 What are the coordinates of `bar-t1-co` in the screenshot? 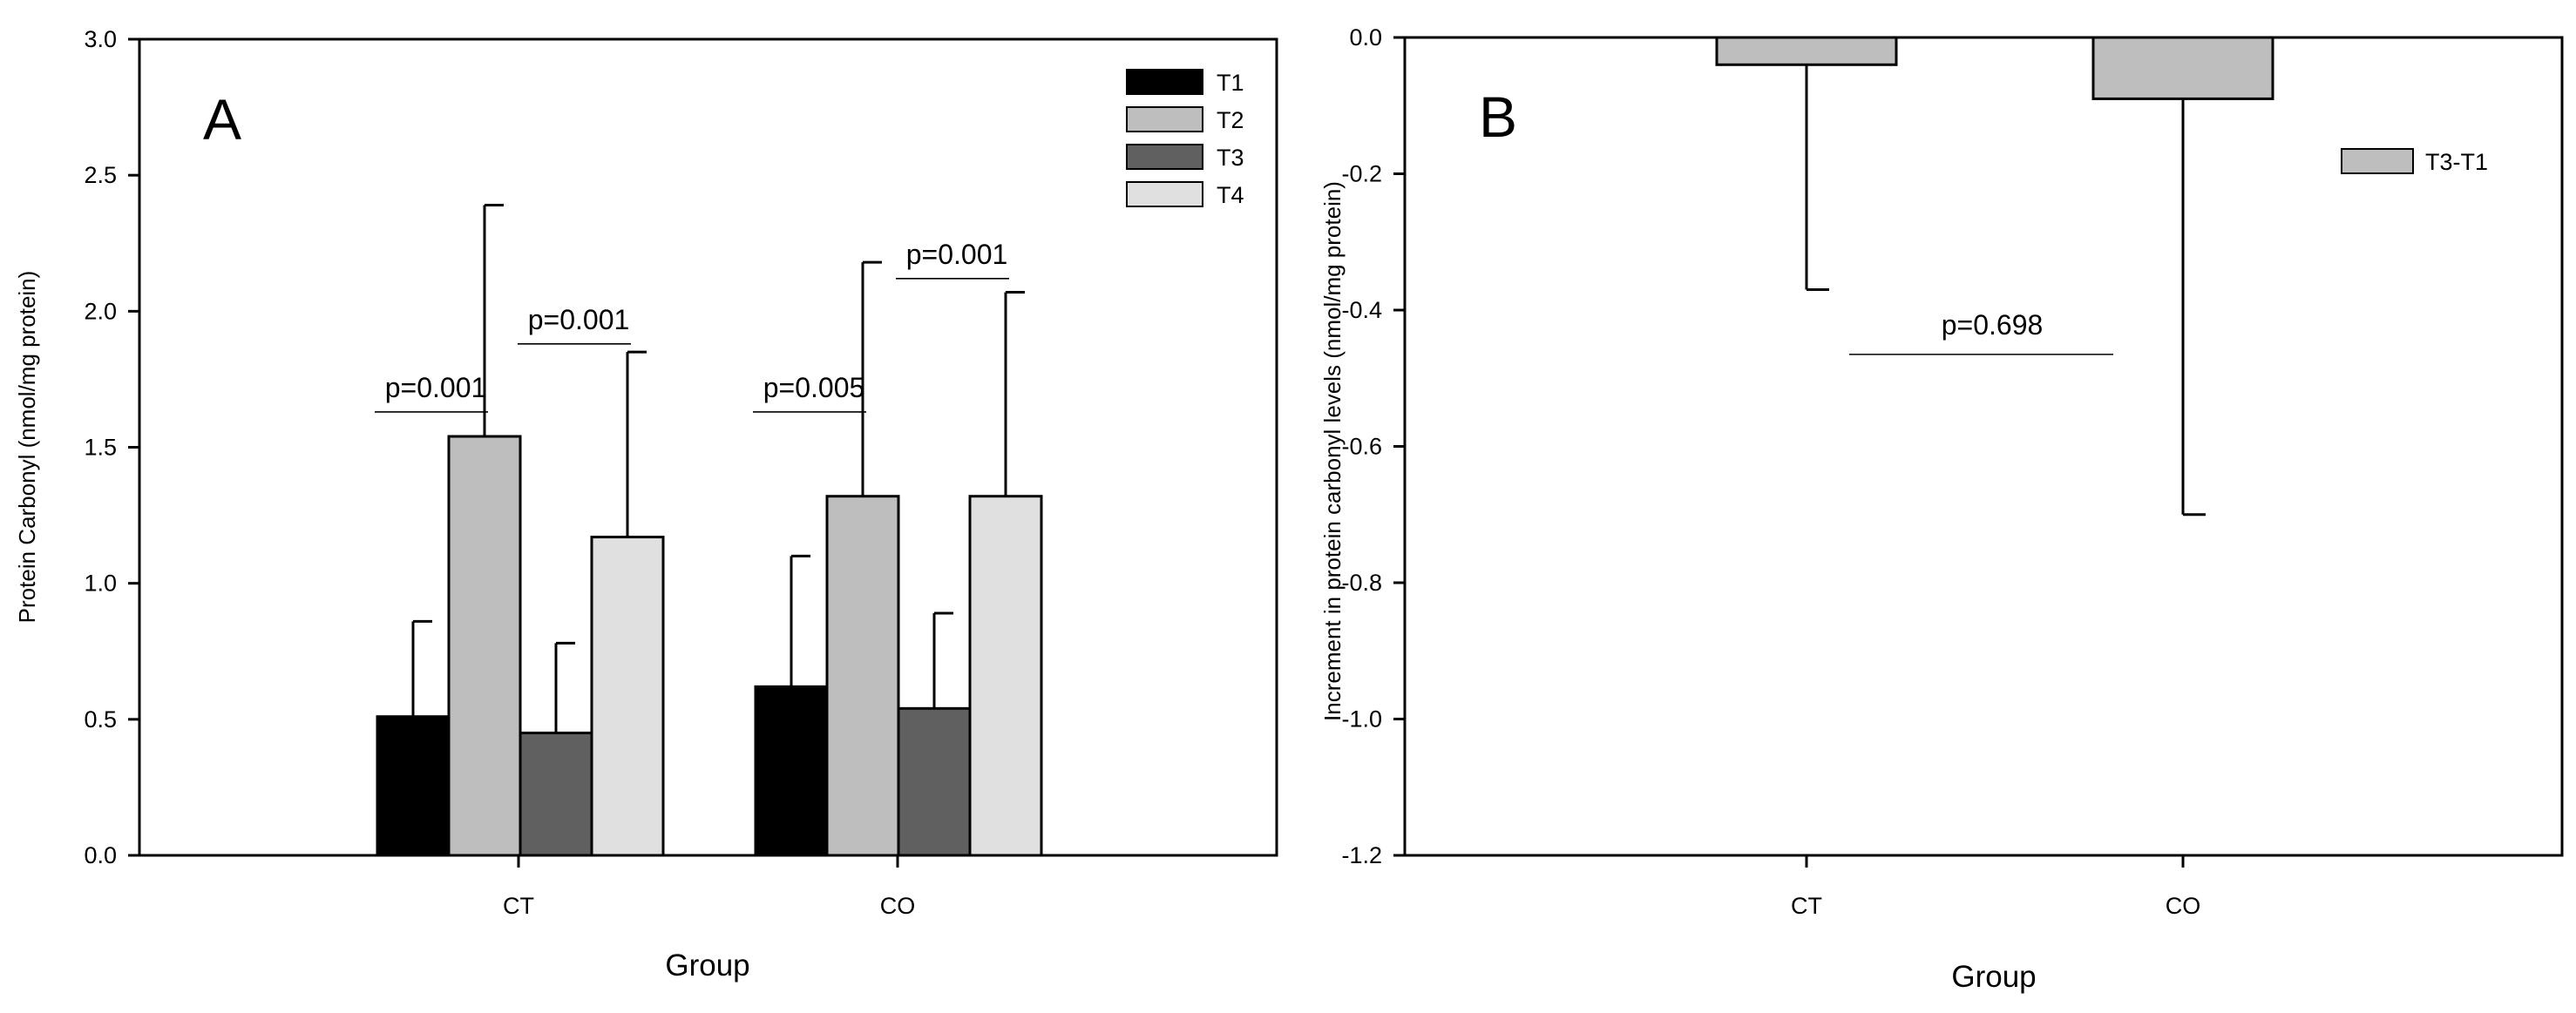 It's located at (792, 771).